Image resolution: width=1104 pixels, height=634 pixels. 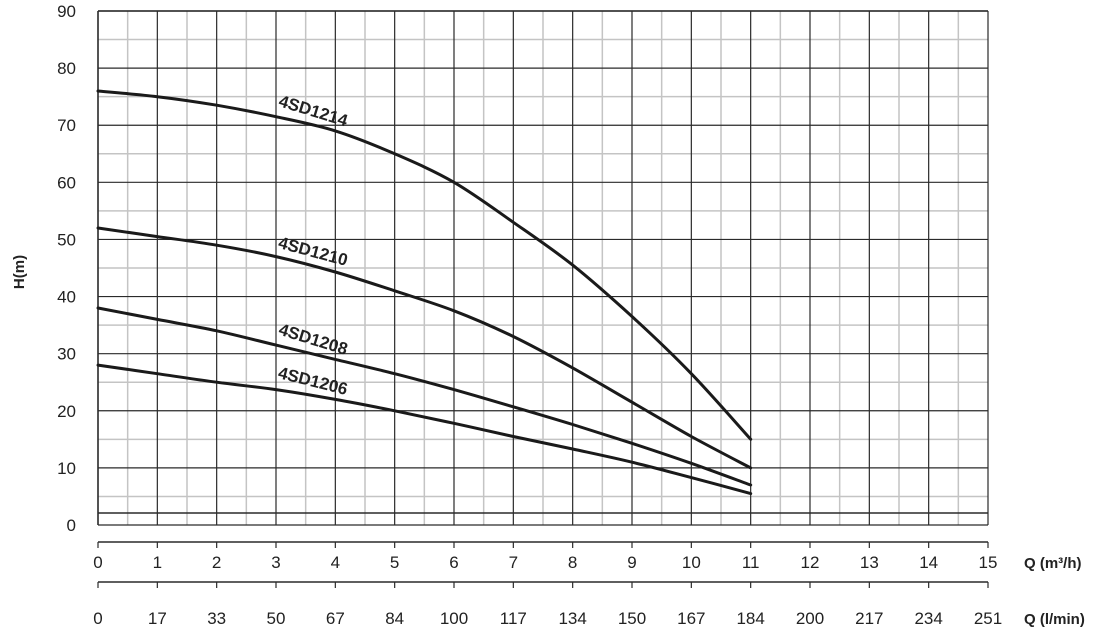 What do you see at coordinates (66, 125) in the screenshot?
I see `y-tick-label: 70` at bounding box center [66, 125].